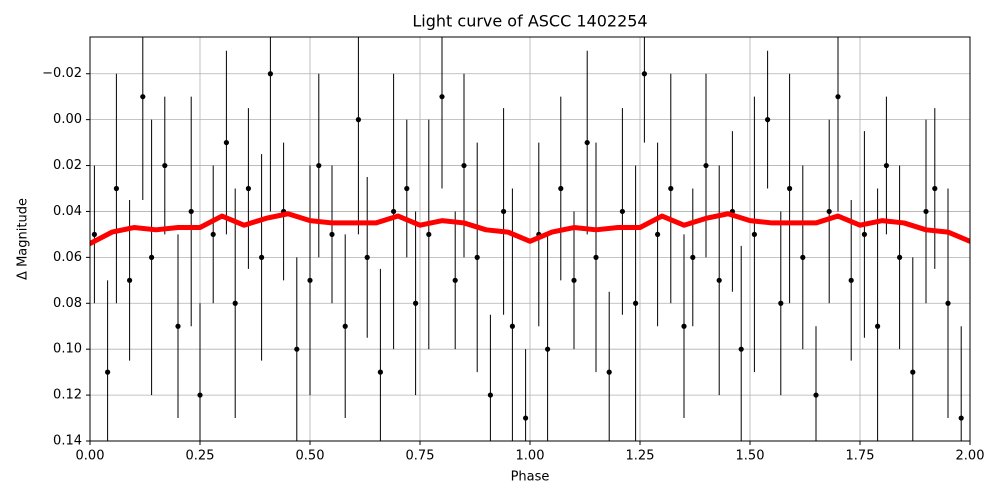  Describe the element at coordinates (90, 456) in the screenshot. I see `x-tick-label: 0.00` at that location.